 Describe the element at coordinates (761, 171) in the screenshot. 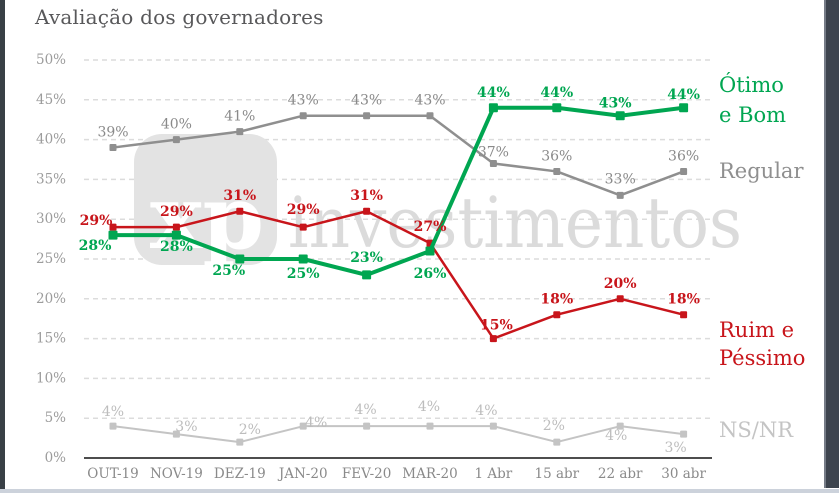

I see `legend-label-regular: Regular` at that location.